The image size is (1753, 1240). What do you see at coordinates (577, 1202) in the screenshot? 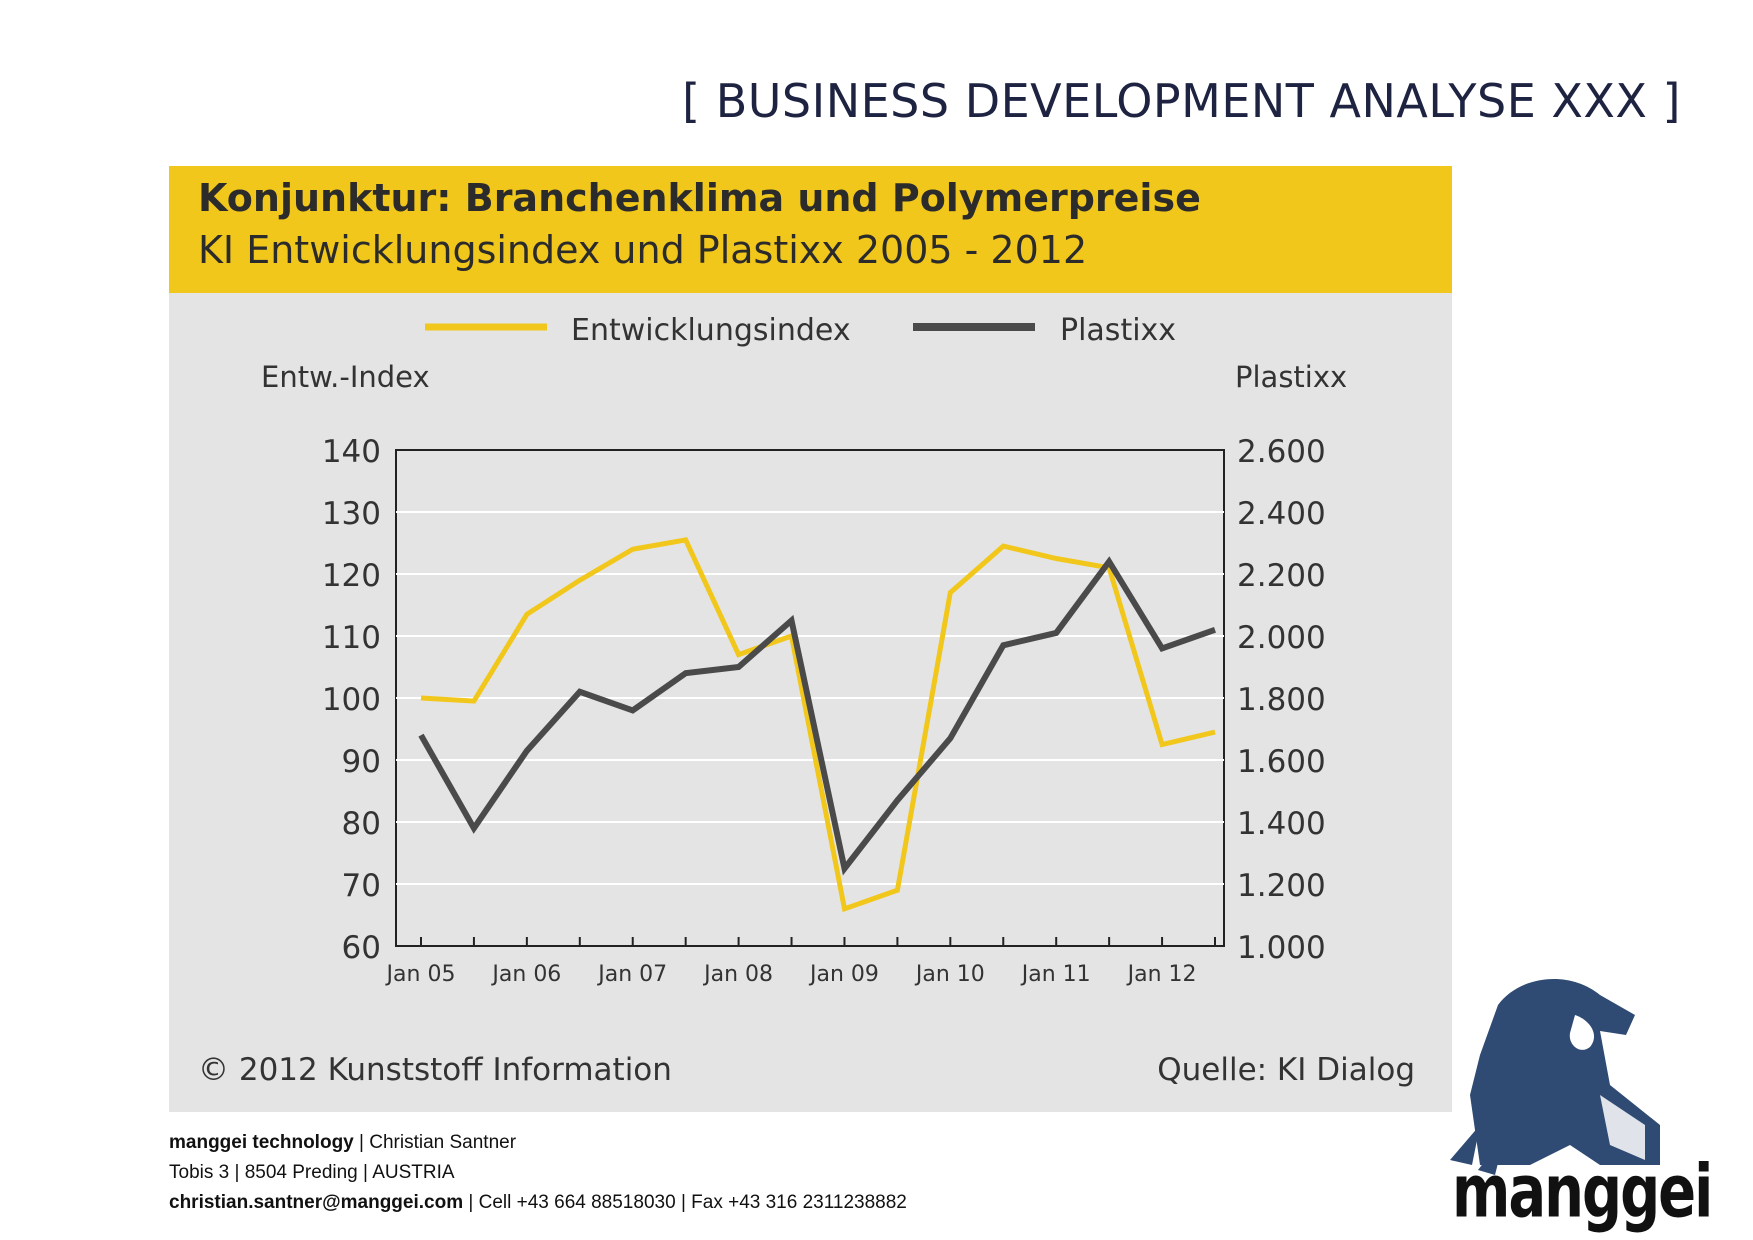
I see `cell-number: Cell +43 664 88518030` at bounding box center [577, 1202].